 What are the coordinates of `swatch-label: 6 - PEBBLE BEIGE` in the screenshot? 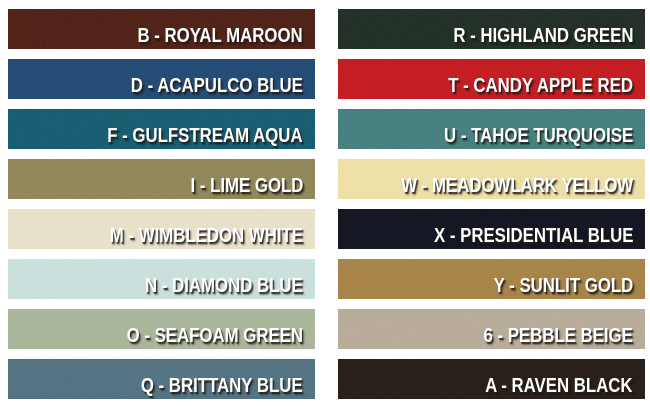 It's located at (558, 336).